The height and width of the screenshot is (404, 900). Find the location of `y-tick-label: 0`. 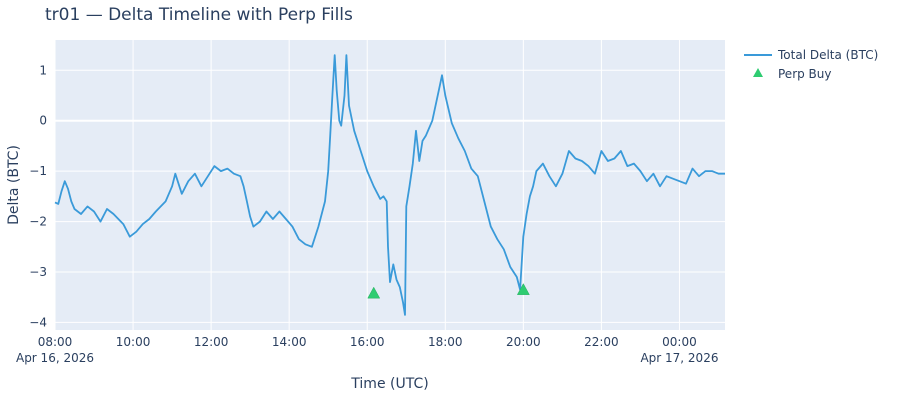

y-tick-label: 0 is located at coordinates (43, 121).